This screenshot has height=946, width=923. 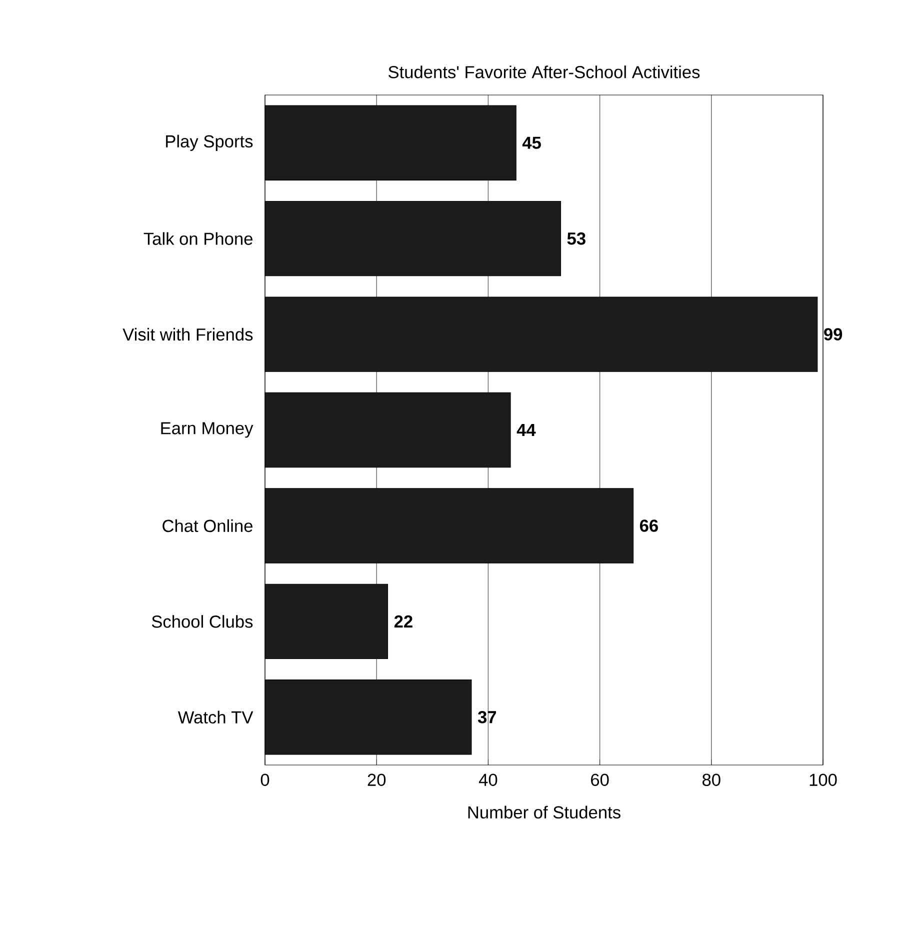 What do you see at coordinates (209, 142) in the screenshot?
I see `y-tick-label: Play Sports` at bounding box center [209, 142].